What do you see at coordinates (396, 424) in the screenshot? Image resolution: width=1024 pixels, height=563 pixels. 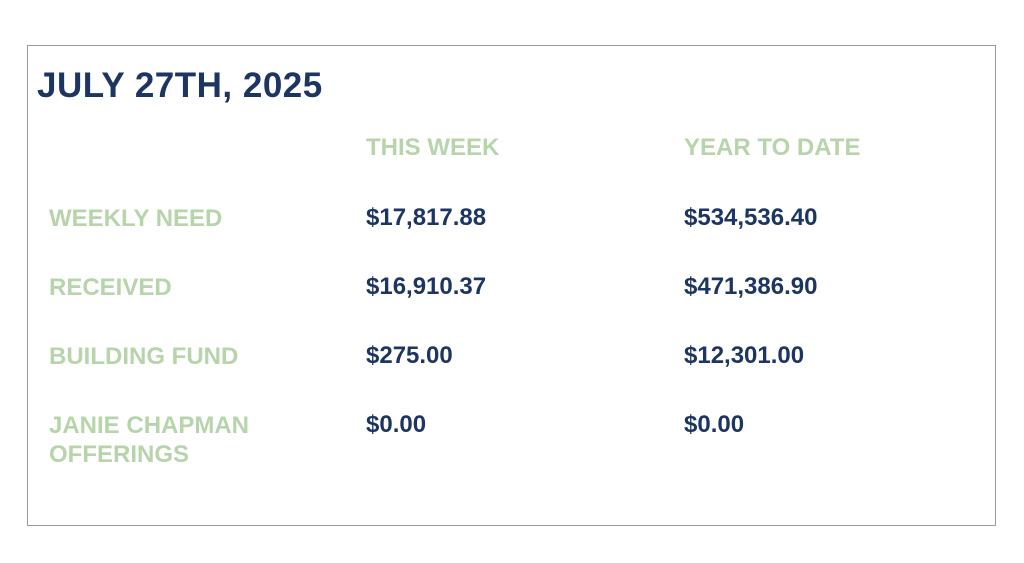 I see `value-janie-chapman-this-week: $0.00` at bounding box center [396, 424].